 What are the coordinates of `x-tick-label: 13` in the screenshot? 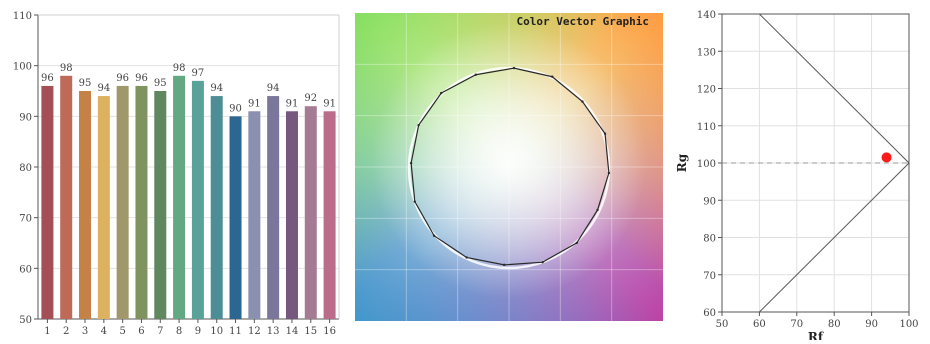 It's located at (273, 331).